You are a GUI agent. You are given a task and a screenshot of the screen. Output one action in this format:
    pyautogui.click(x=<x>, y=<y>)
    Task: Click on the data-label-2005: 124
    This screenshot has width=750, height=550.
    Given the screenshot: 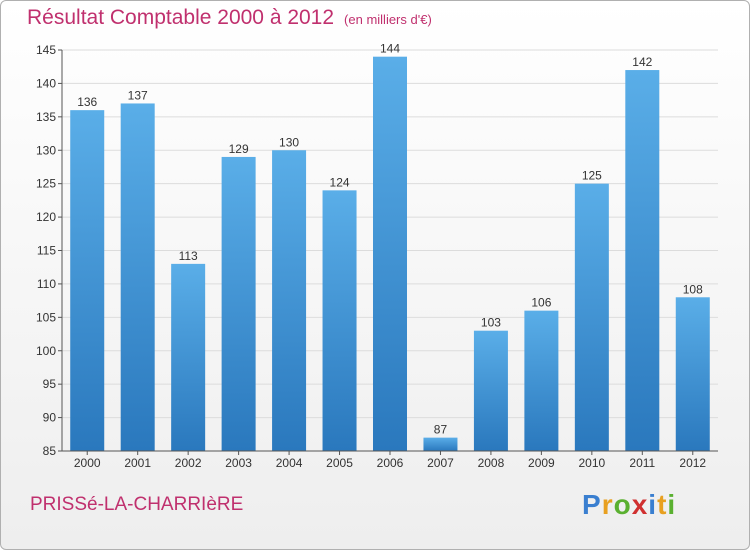 What is the action you would take?
    pyautogui.click(x=340, y=182)
    